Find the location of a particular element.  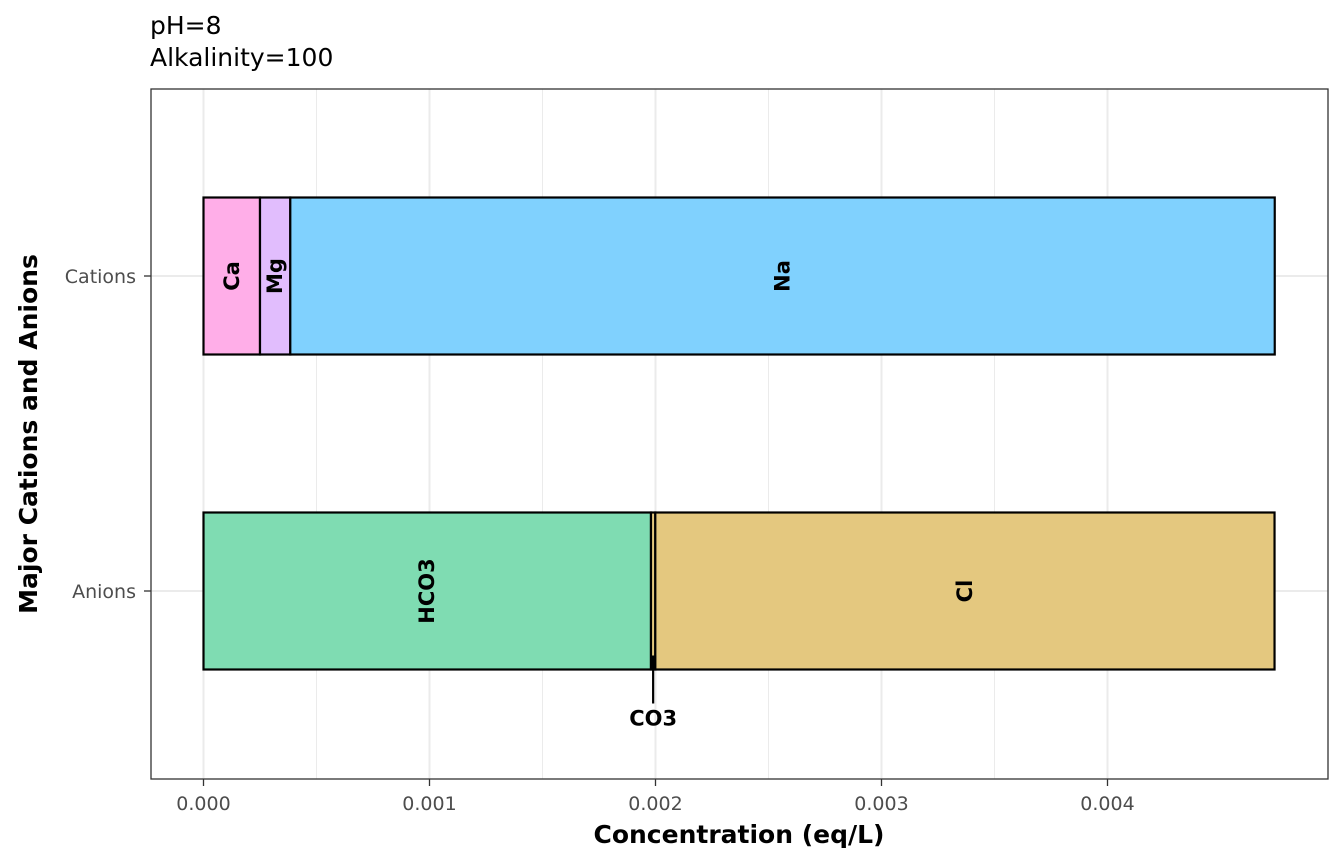

title-line-1: pH=8 is located at coordinates (186, 25).